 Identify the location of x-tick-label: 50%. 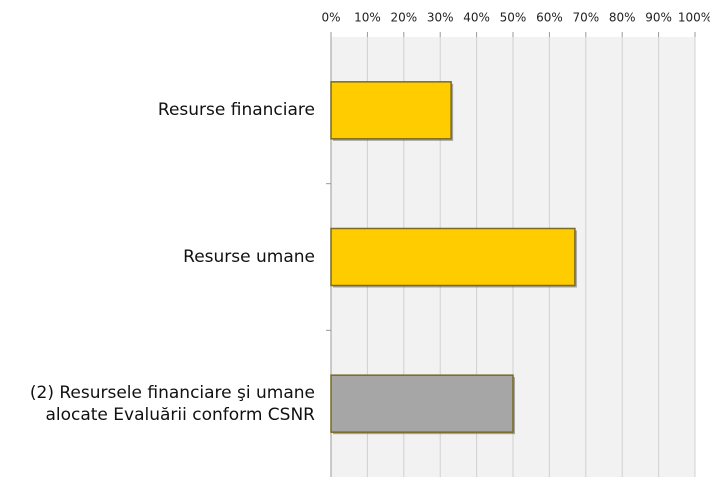
(513, 18).